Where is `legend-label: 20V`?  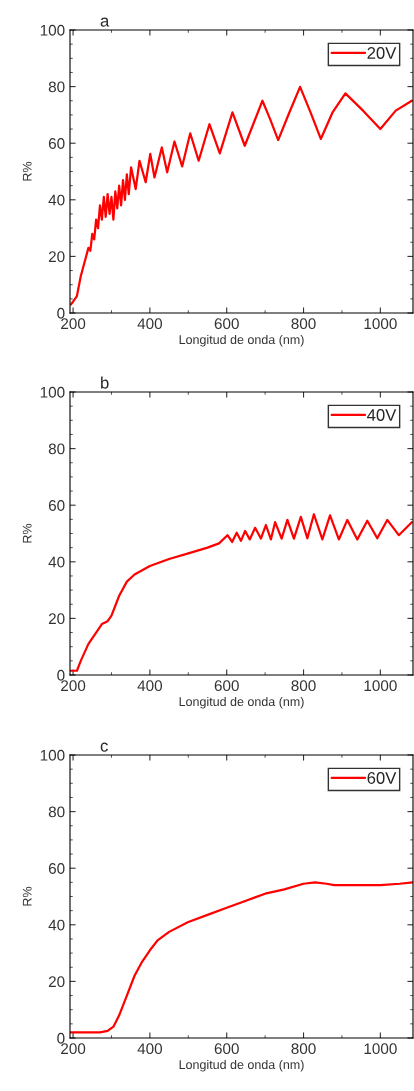
legend-label: 20V is located at coordinates (382, 53).